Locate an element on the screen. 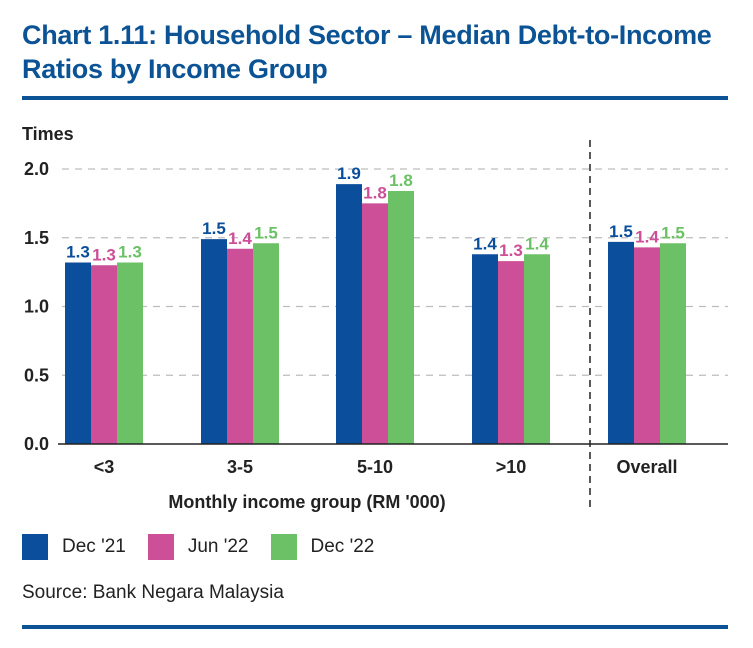 This screenshot has height=648, width=753. x-axis-title: Monthly income group (RM '000) is located at coordinates (306, 502).